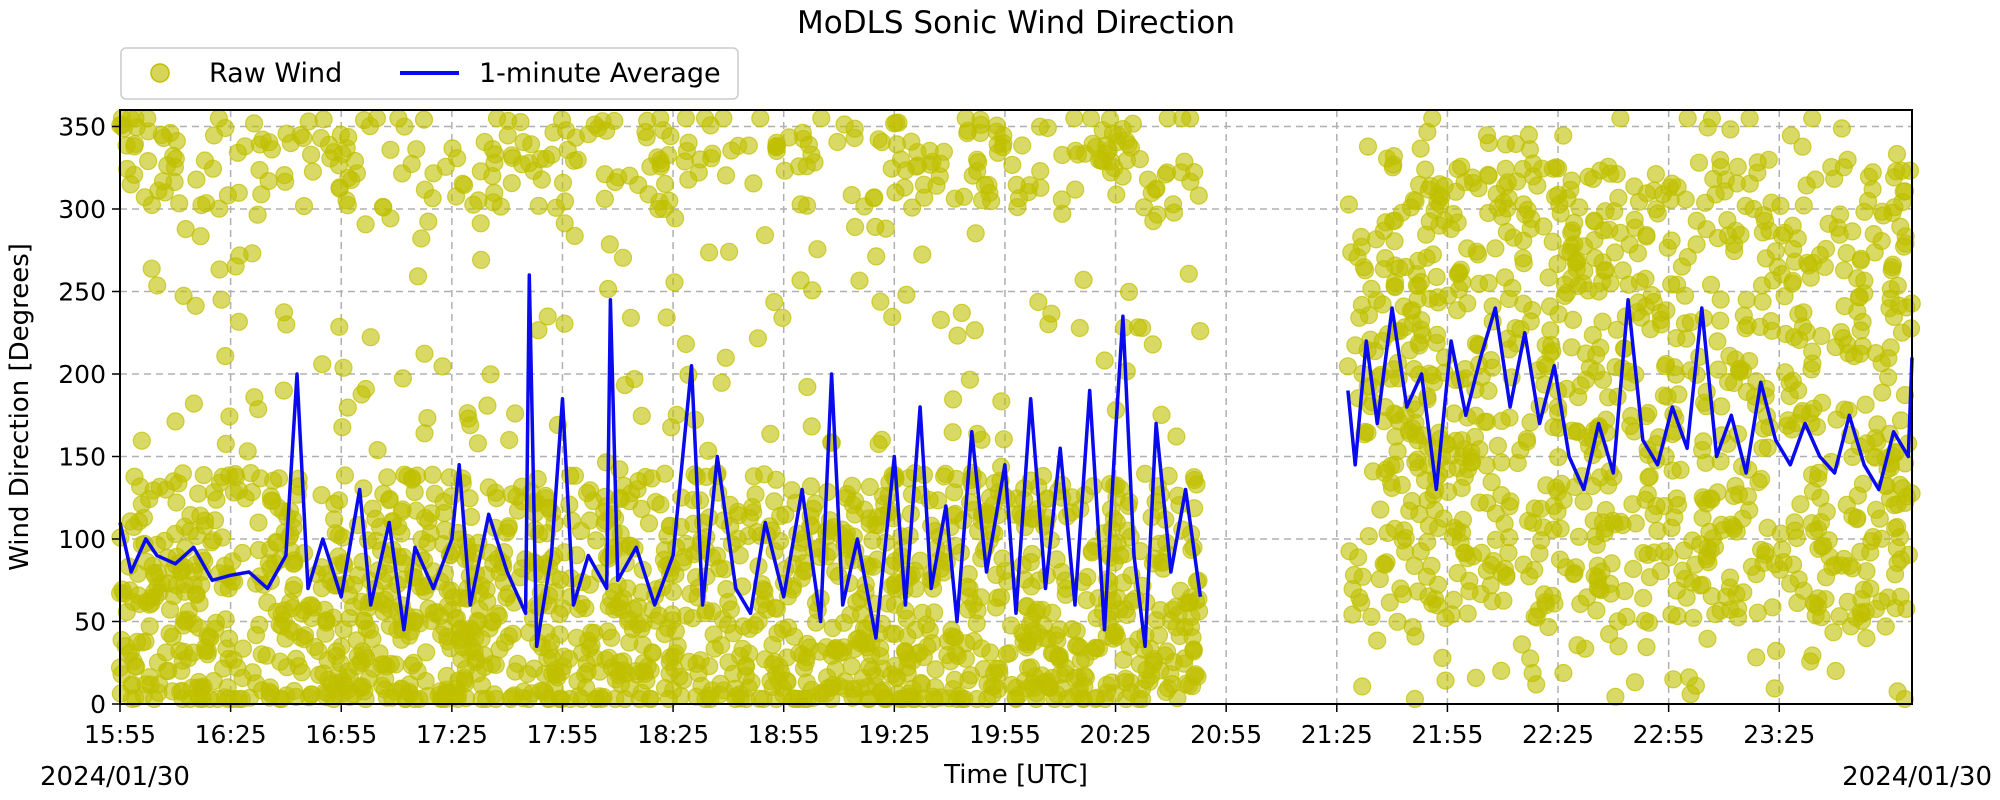 Image resolution: width=2000 pixels, height=800 pixels. Describe the element at coordinates (82, 457) in the screenshot. I see `y-tick-label: 150` at that location.